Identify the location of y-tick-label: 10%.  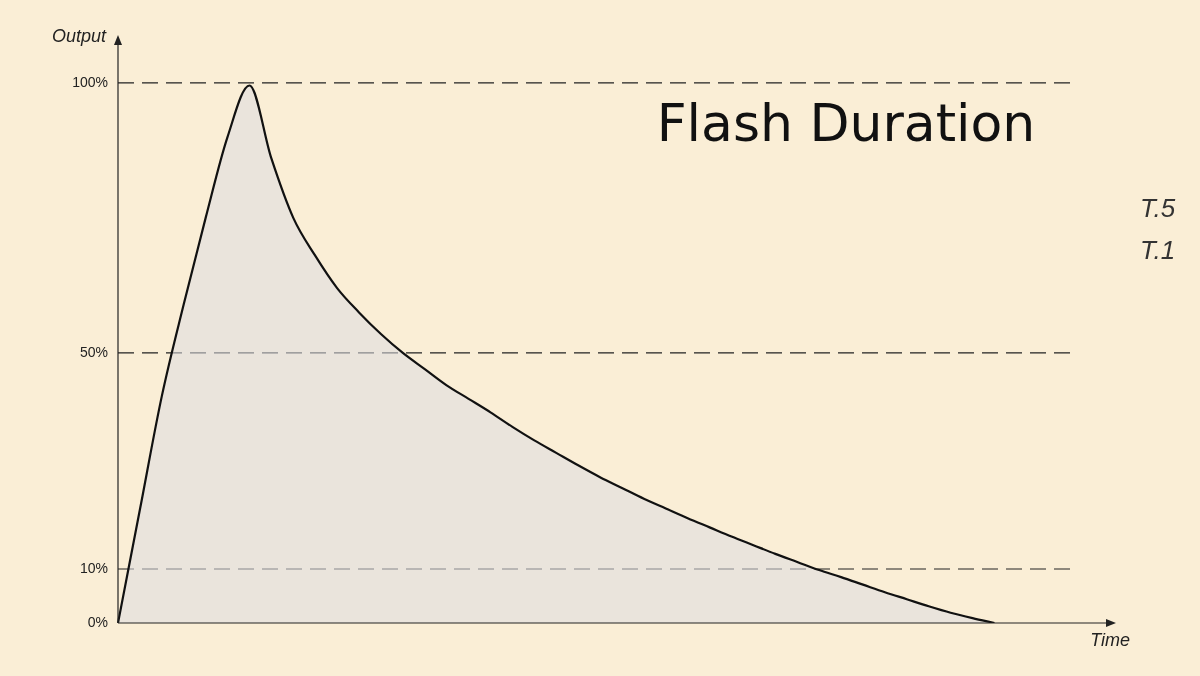
(93, 567).